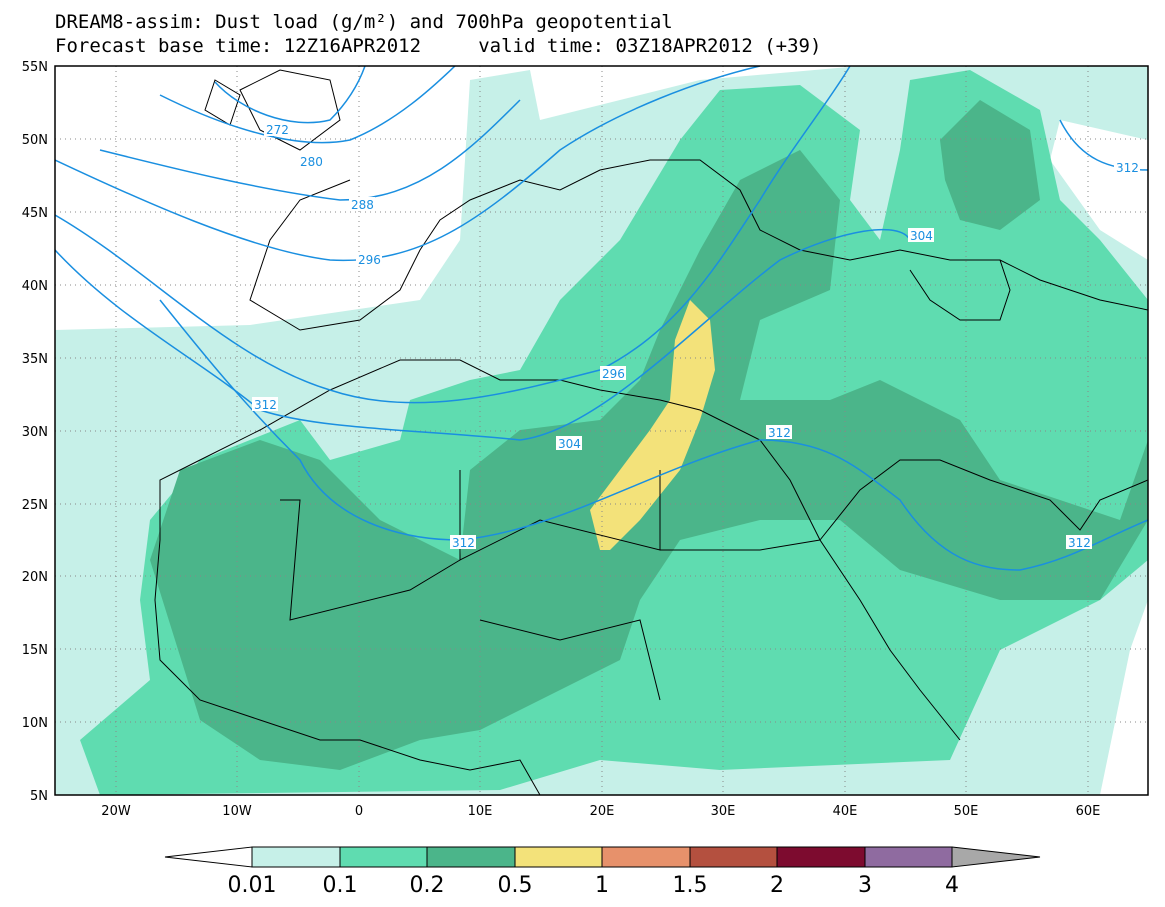 The height and width of the screenshot is (907, 1165). Describe the element at coordinates (990, 165) in the screenshot. I see `dust-shade-0.2-north` at that location.